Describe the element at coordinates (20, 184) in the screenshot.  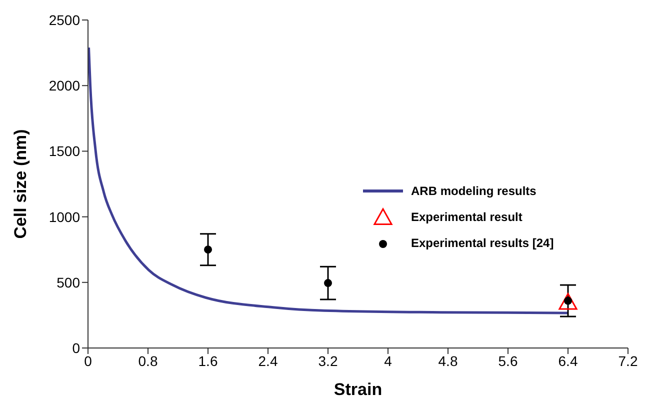
I see `y-axis-title: Cell size (nm)` at that location.